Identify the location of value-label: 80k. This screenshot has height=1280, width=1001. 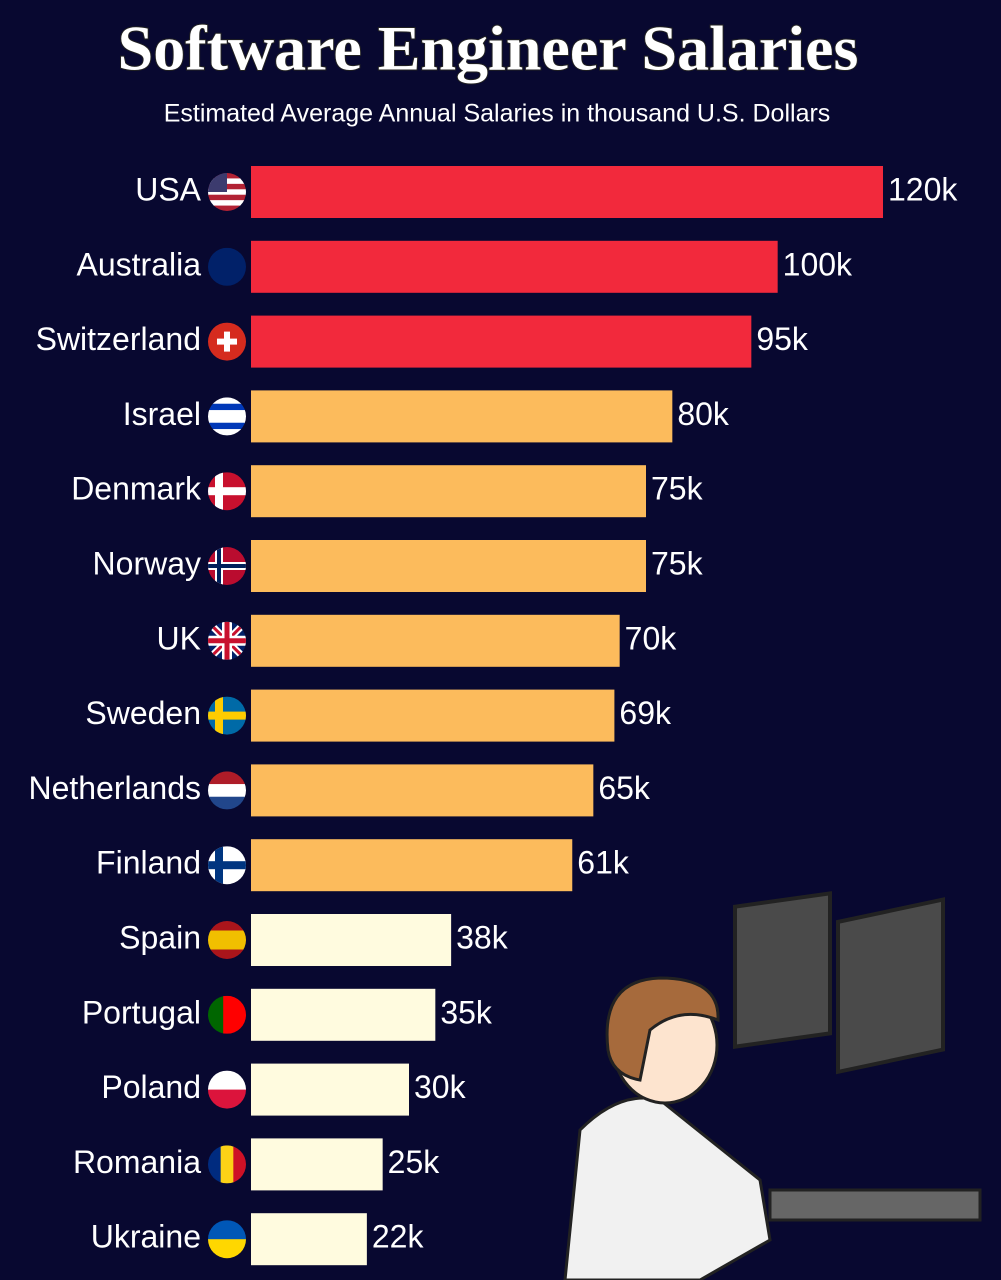
(703, 414).